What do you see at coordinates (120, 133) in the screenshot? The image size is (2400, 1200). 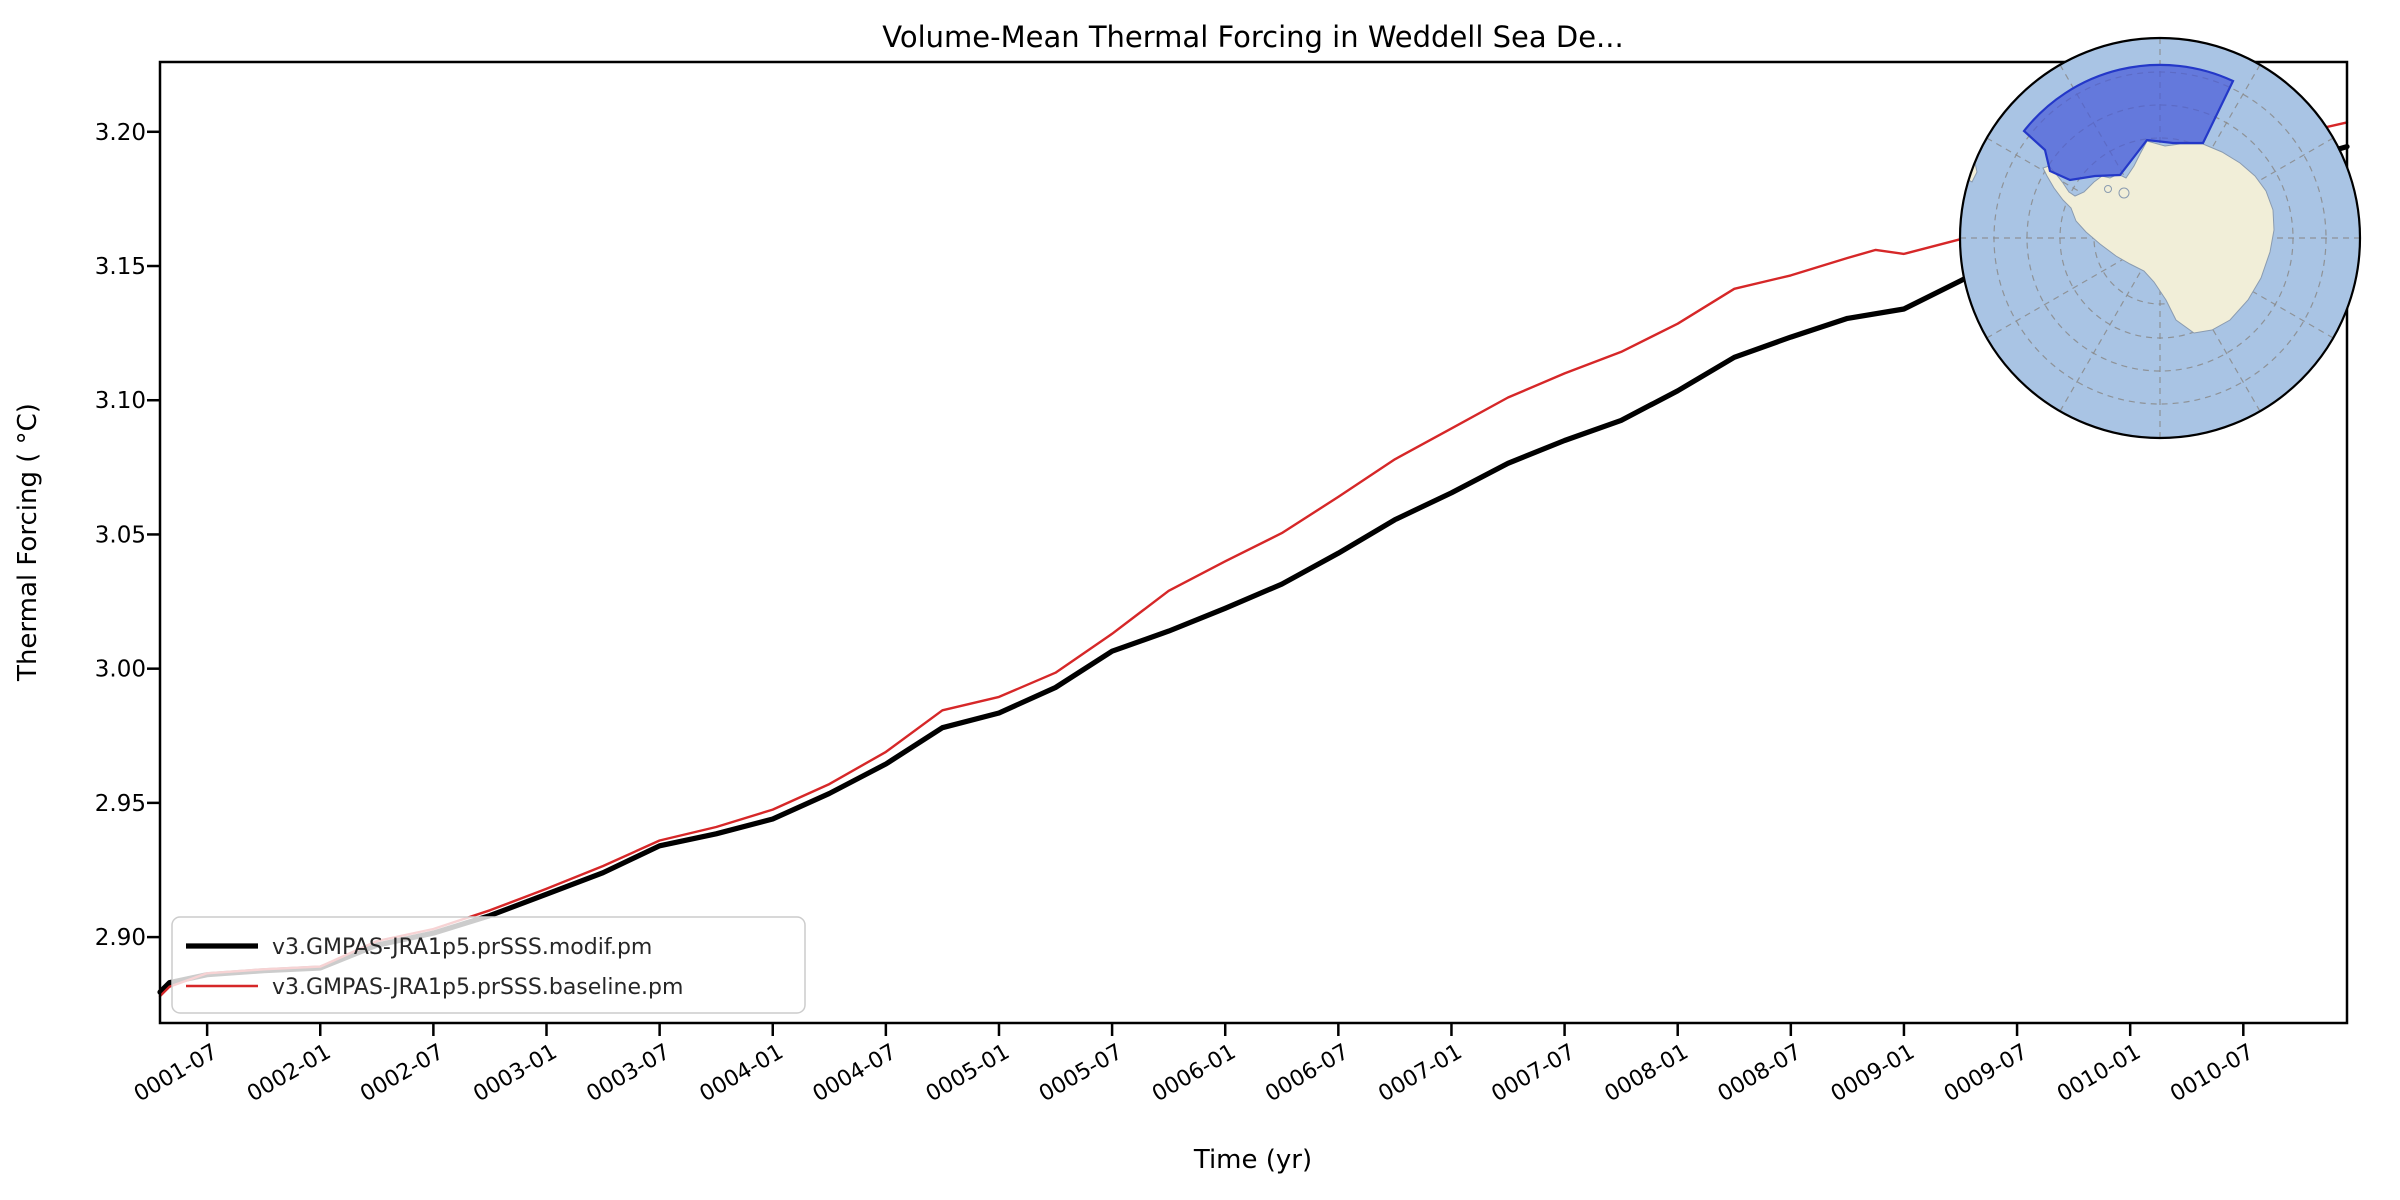 I see `y-tick-label: 3.20` at bounding box center [120, 133].